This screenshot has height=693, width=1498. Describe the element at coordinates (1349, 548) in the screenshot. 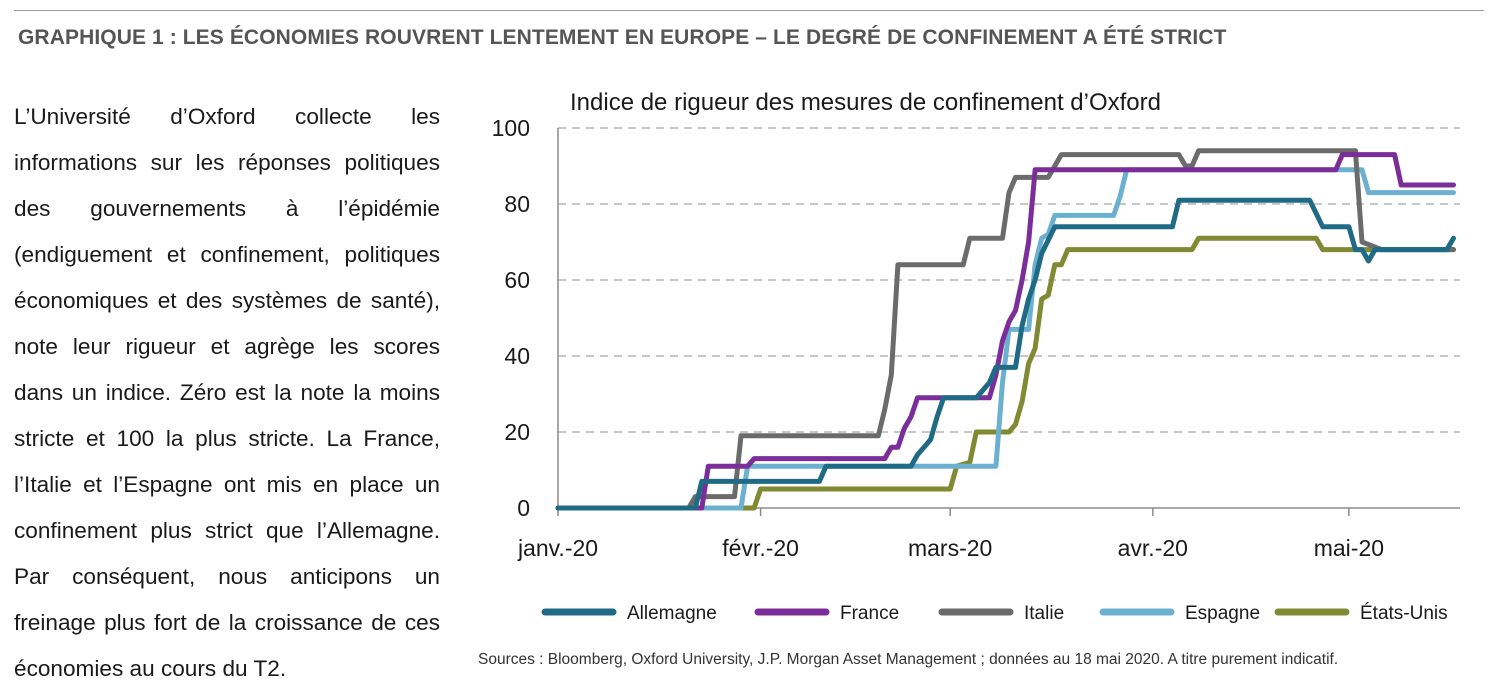

I see `x-tick-label: mai-20` at that location.